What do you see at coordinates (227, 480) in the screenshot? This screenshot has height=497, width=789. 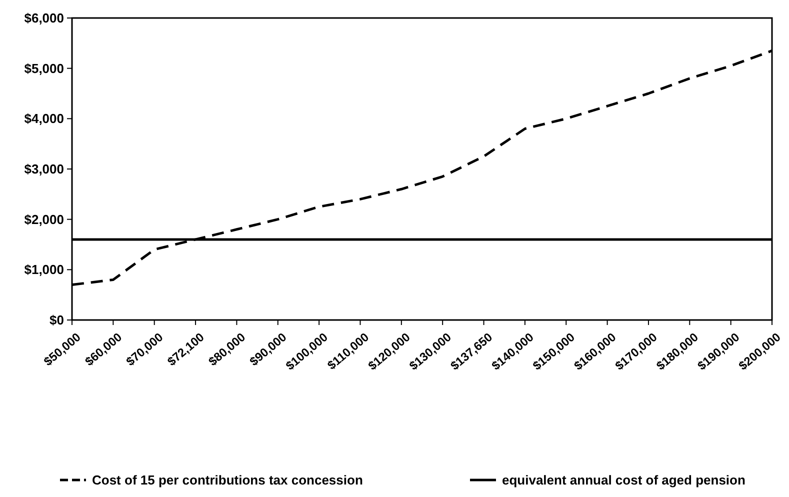 I see `legend-label: Cost of 15 per contributions tax concession` at bounding box center [227, 480].